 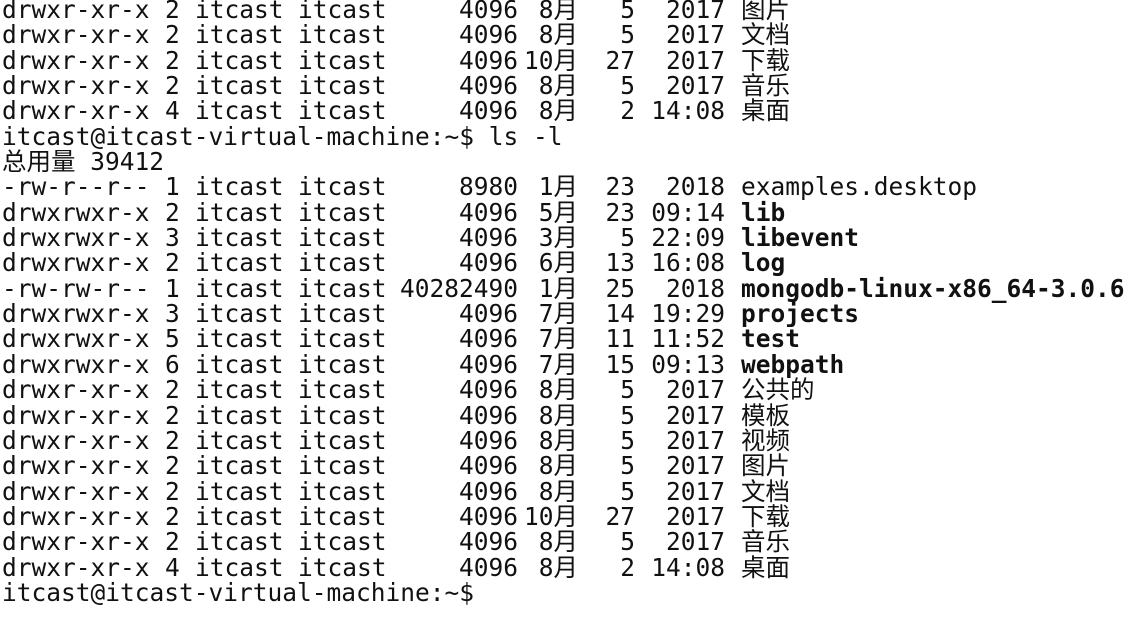 What do you see at coordinates (172, 364) in the screenshot?
I see `file-links: 6` at bounding box center [172, 364].